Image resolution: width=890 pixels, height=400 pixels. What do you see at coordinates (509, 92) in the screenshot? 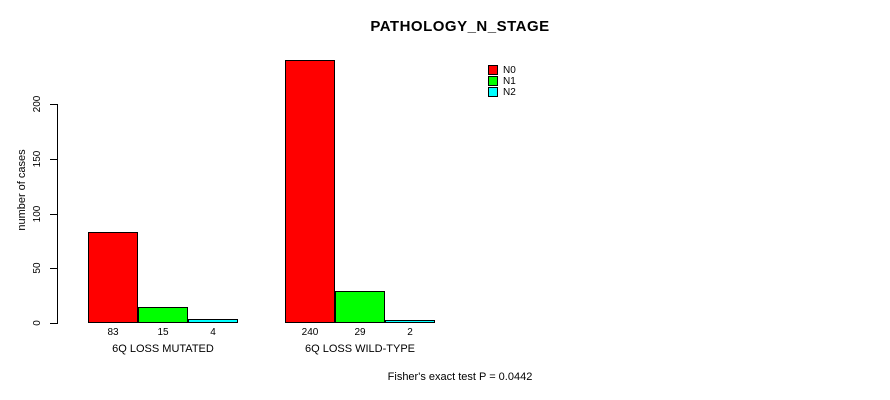
I see `legend-label-n2: N2` at bounding box center [509, 92].